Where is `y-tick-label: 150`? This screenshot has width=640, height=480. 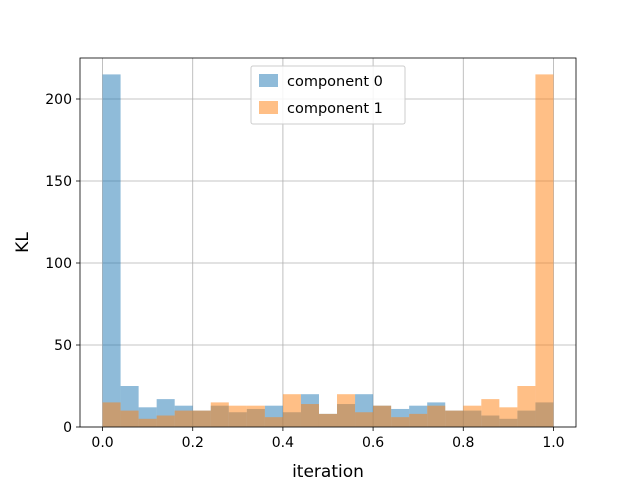
y-tick-label: 150 is located at coordinates (58, 182).